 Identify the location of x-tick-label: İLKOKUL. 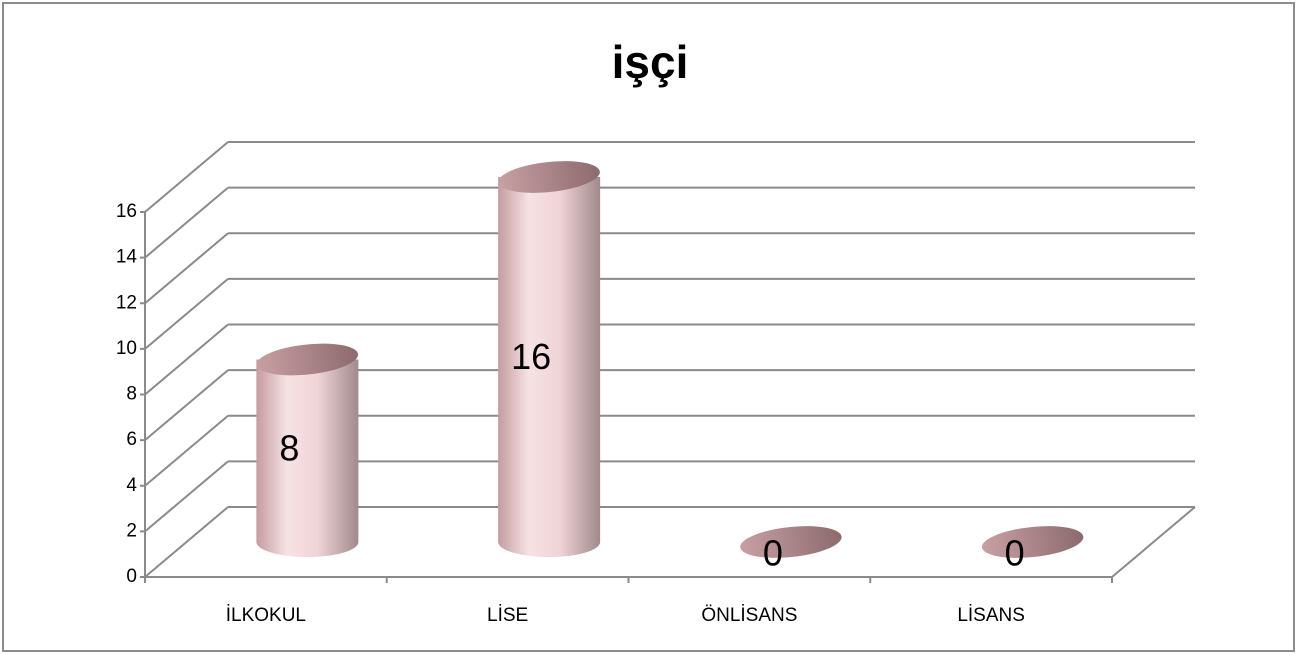
(266, 615).